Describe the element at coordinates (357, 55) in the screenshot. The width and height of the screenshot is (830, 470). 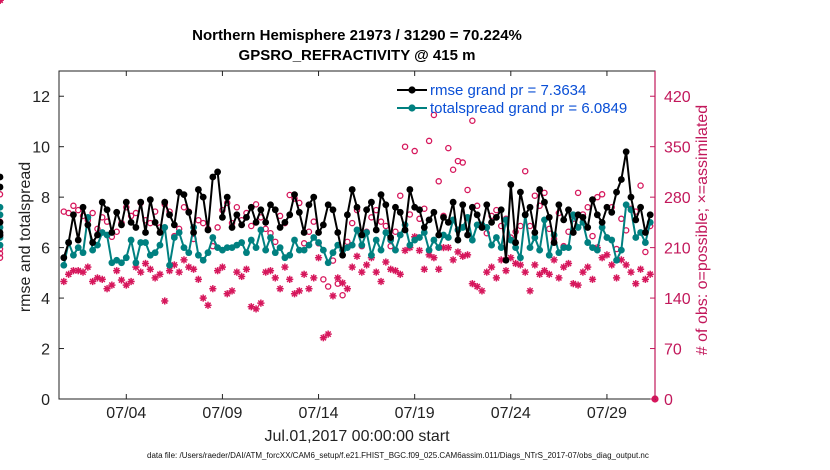
I see `chart-subtitle: GPSRO_REFRACTIVITY @ 415 m` at that location.